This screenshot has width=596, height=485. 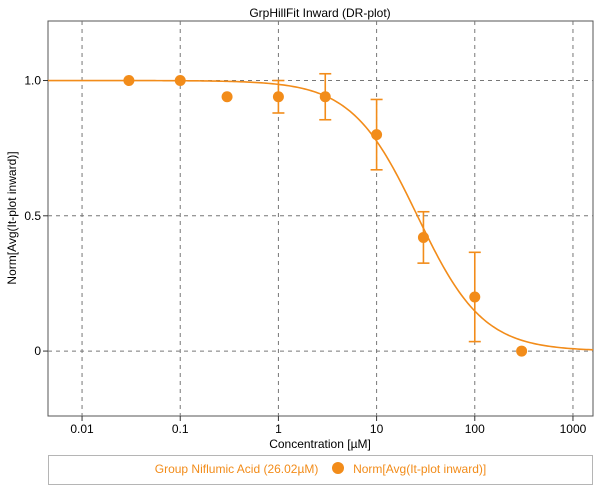 I want to click on y-tick-label: 1.0, so click(x=32, y=81).